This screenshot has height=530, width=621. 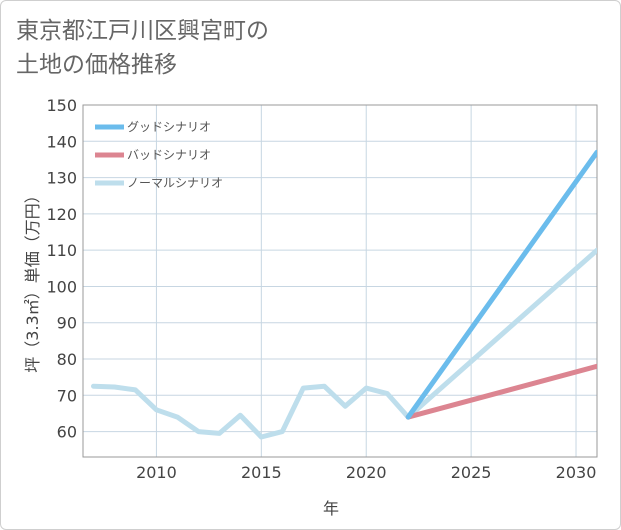 What do you see at coordinates (142, 31) in the screenshot?
I see `chart-title-line-1: 東京都江戸川区興宮町の` at bounding box center [142, 31].